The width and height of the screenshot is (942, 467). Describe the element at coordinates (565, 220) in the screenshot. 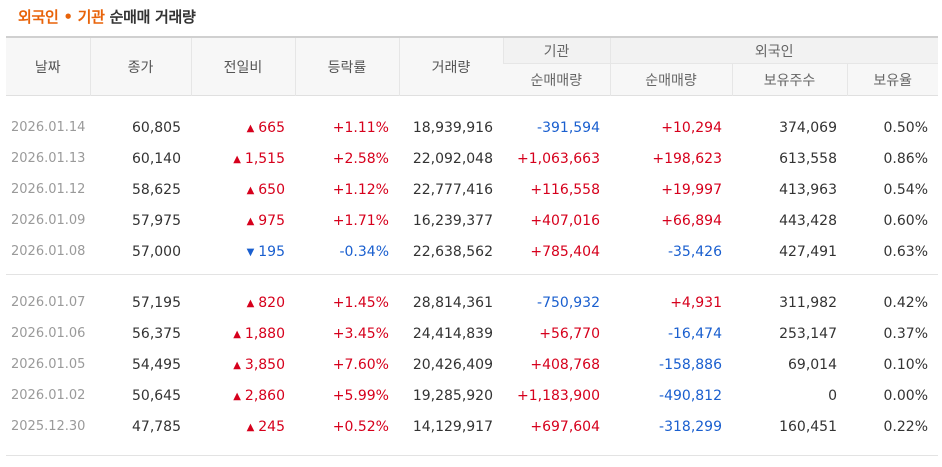

I see `cell-institution-net: +407,016` at that location.